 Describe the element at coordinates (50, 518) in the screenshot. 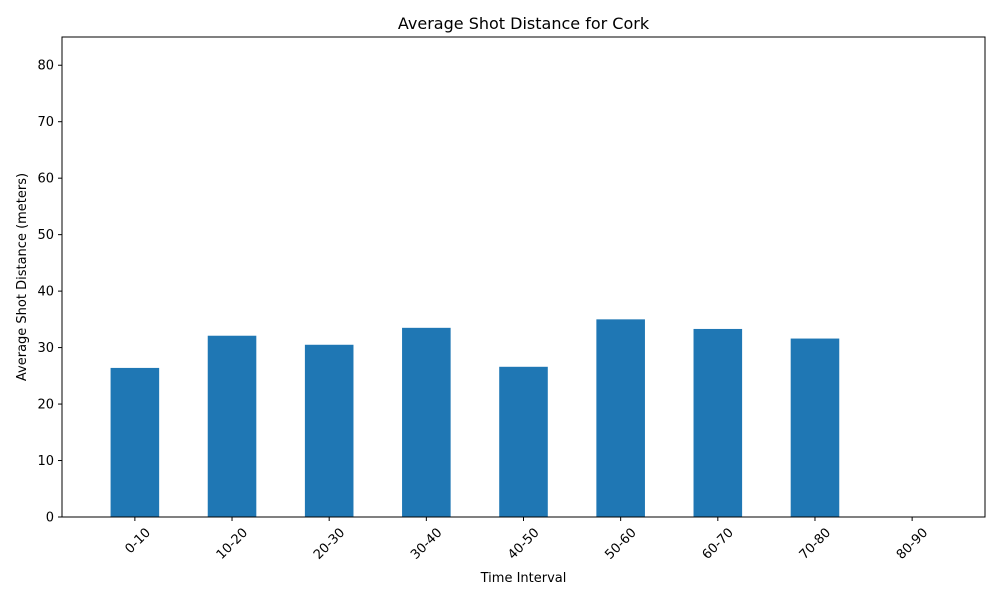

I see `y-tick-label: 0` at that location.